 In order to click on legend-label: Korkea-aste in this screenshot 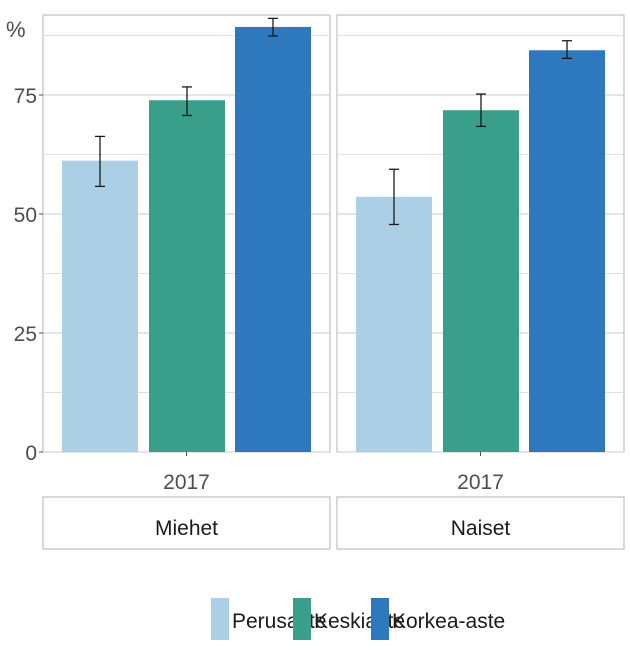, I will do `click(448, 621)`.